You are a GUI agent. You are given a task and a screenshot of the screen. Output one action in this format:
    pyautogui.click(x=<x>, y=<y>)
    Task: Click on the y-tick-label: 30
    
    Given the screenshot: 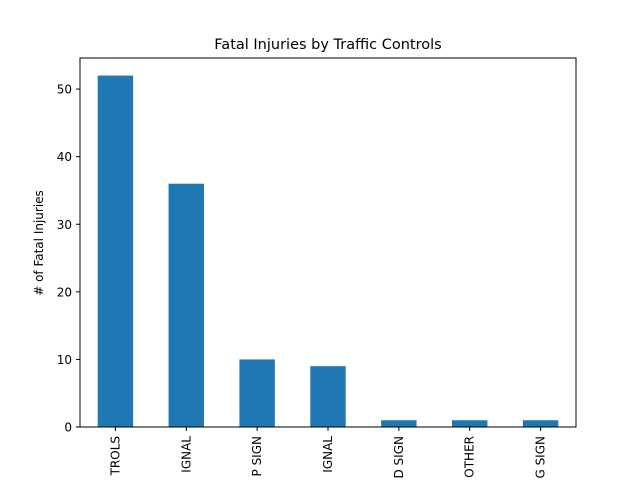 What is the action you would take?
    pyautogui.click(x=64, y=225)
    